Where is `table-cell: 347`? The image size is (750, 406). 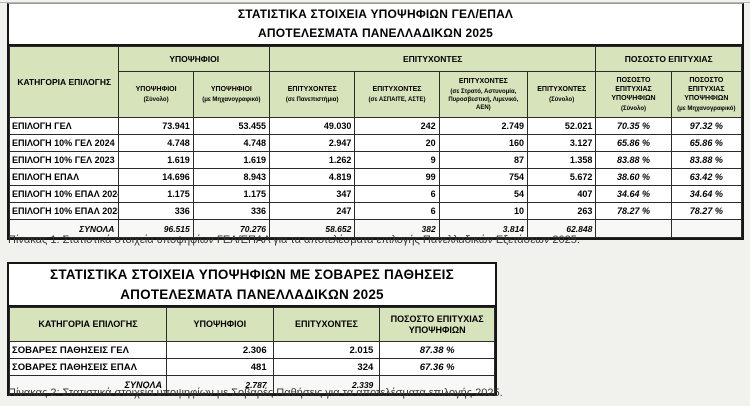
table-cell: 347 is located at coordinates (312, 194).